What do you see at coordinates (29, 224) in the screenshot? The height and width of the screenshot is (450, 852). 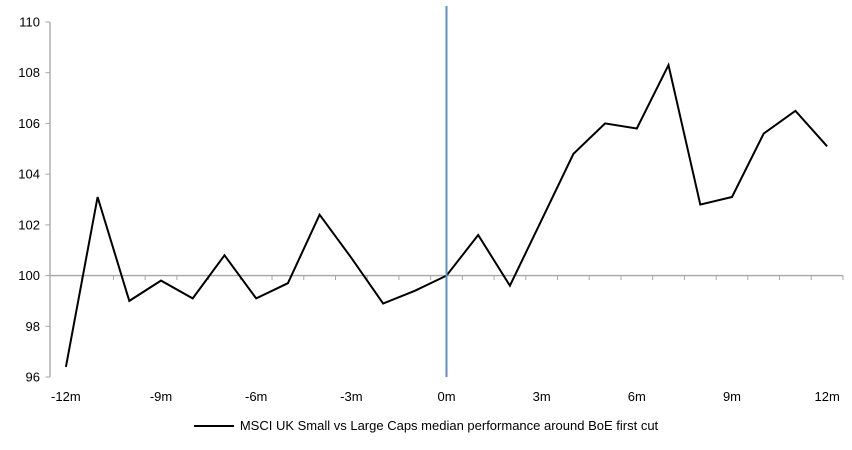 I see `y-axis-tick-label: 102` at bounding box center [29, 224].